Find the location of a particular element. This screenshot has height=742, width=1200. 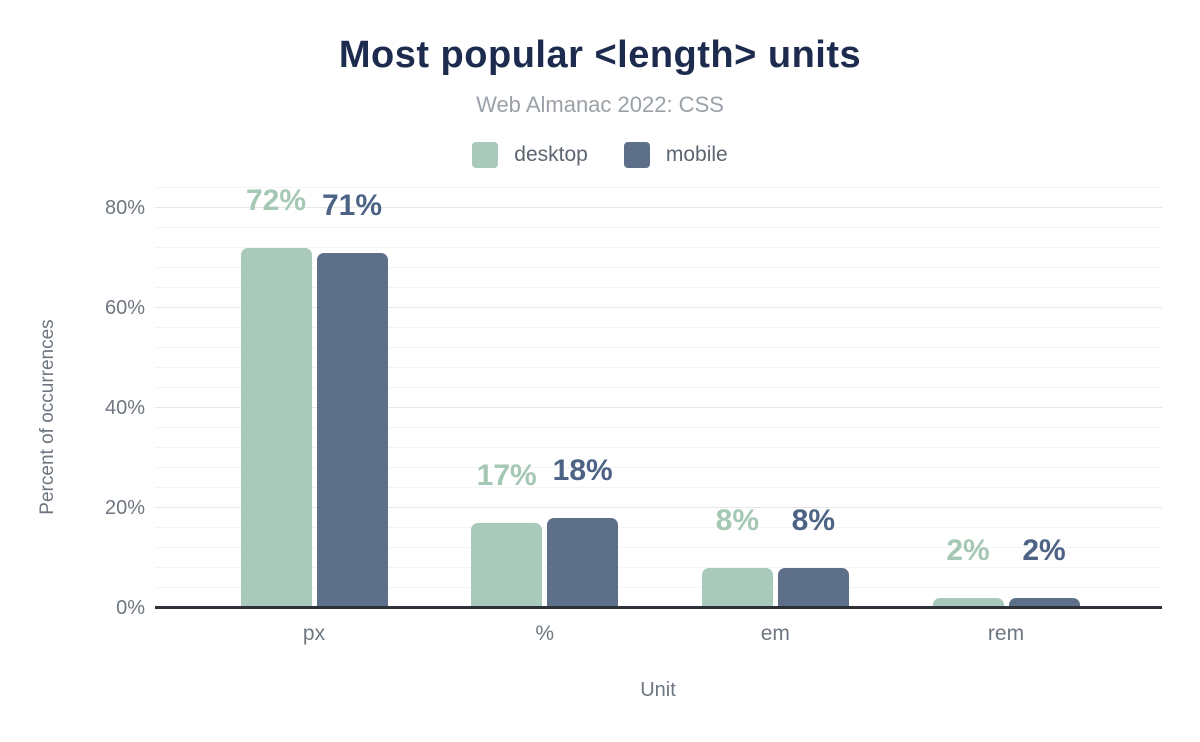

y-tick-0pct: 0% is located at coordinates (130, 608).